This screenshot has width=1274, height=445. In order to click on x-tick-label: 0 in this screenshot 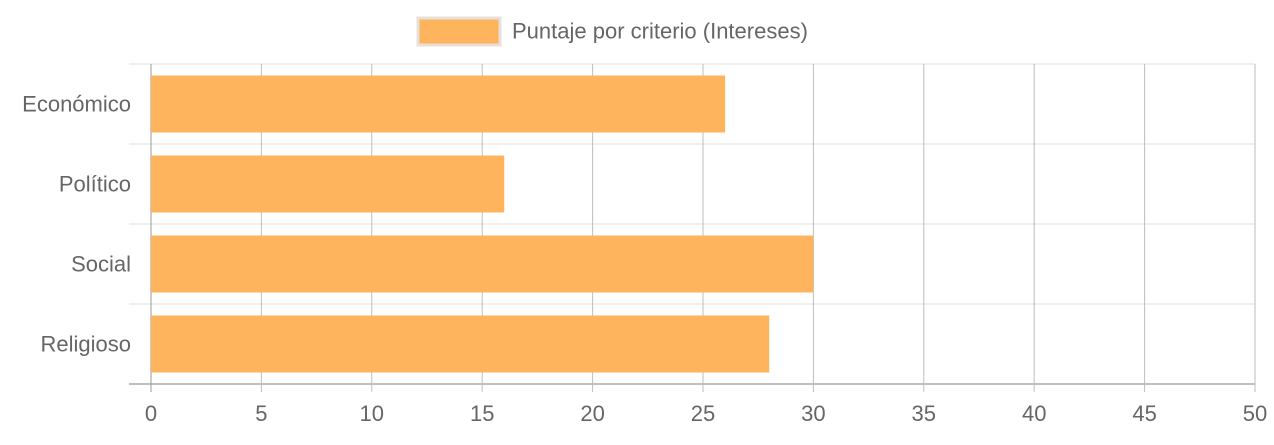, I will do `click(151, 413)`.